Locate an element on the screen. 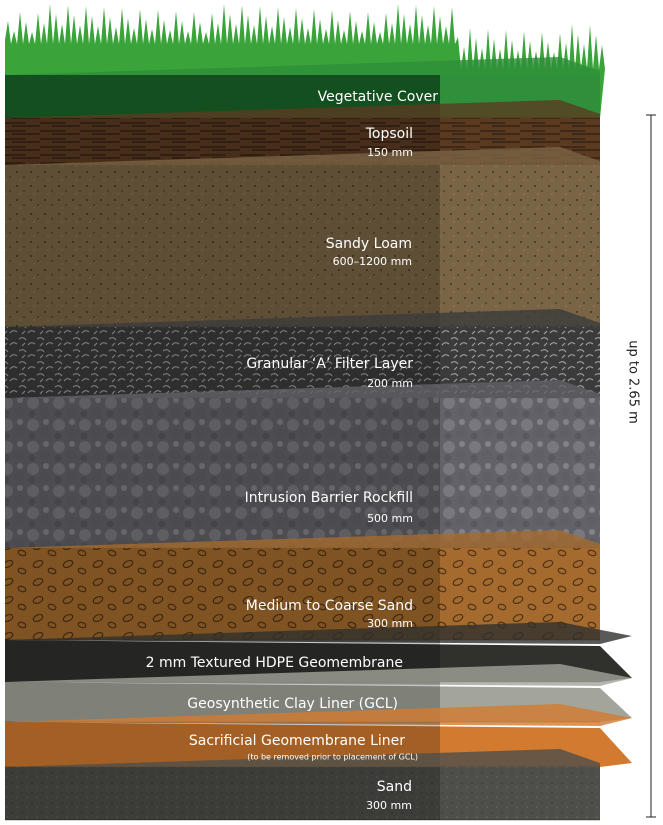  layer-name: Vegetative Cover is located at coordinates (378, 97).